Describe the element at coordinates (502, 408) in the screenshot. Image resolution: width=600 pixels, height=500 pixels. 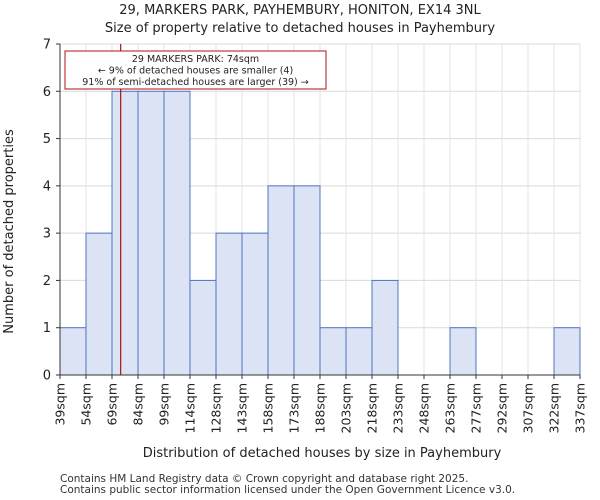
I see `x-tick-label: 292sqm` at that location.